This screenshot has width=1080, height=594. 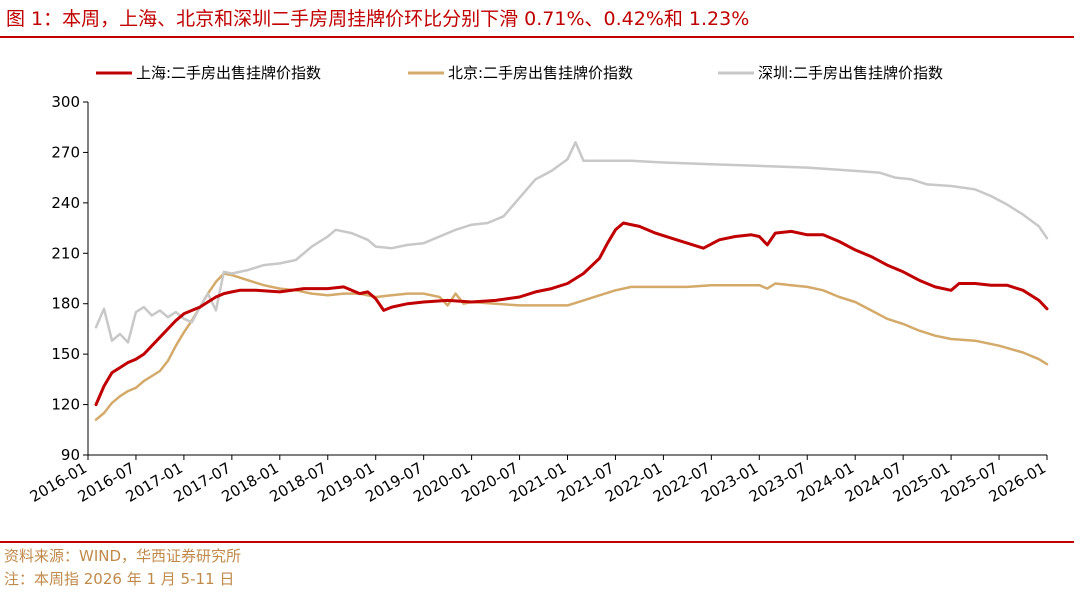 What do you see at coordinates (65, 304) in the screenshot?
I see `y-tick-label: 180` at bounding box center [65, 304].